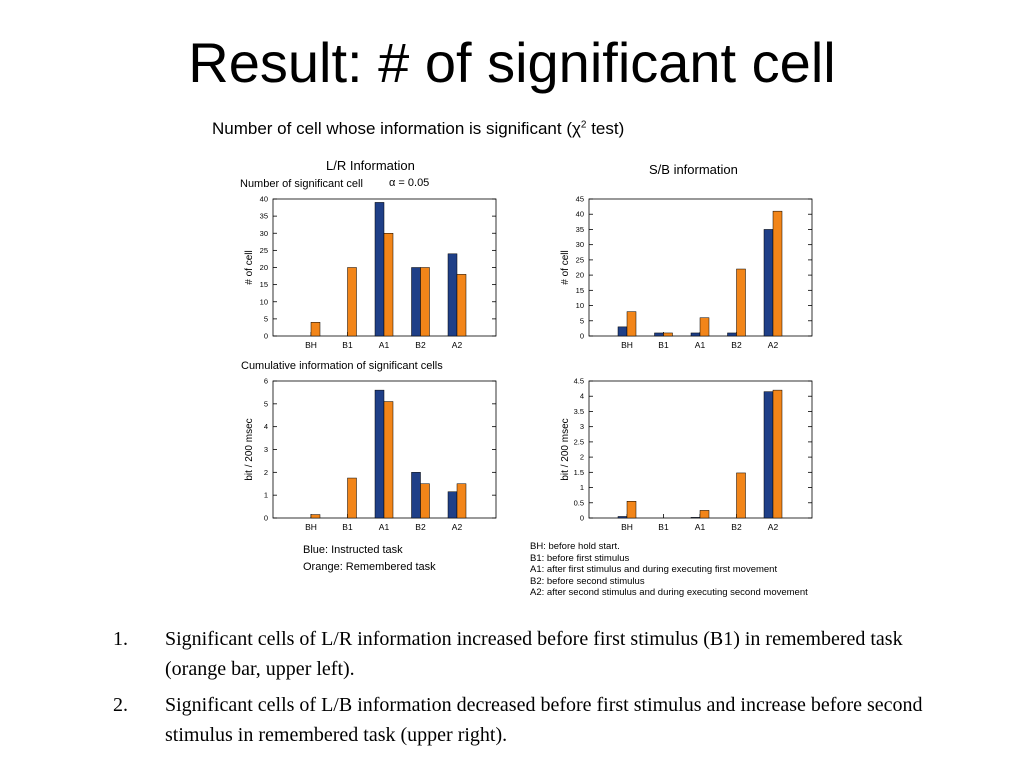 The image size is (1024, 768). What do you see at coordinates (369, 567) in the screenshot?
I see `legend-remembered: Orange: Remembered task` at bounding box center [369, 567].